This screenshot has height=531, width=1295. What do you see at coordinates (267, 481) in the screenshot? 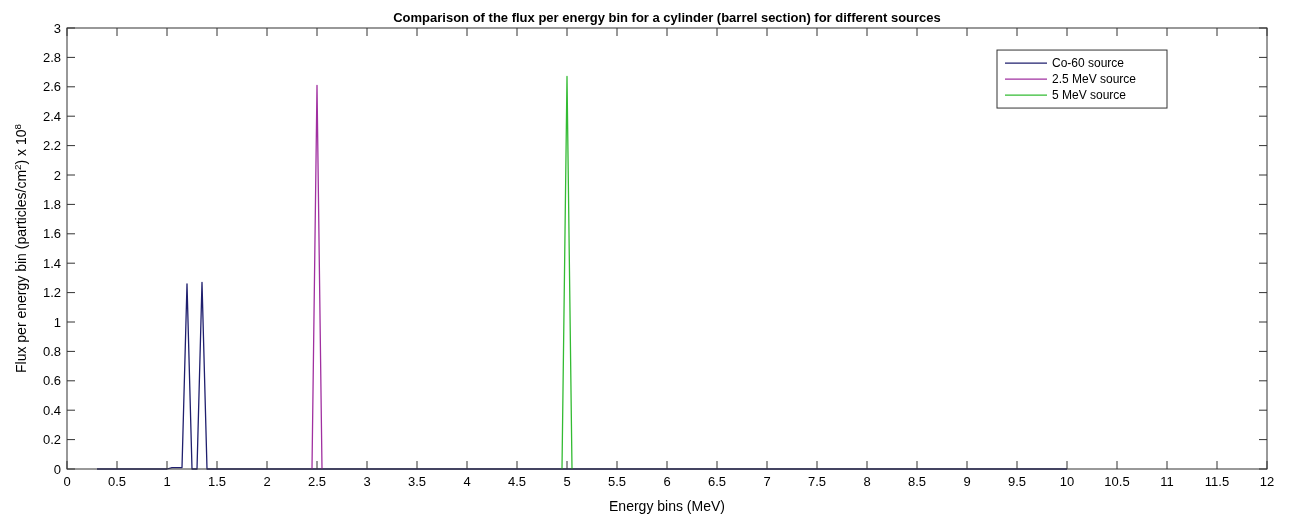
I see `x-tick-label: 2` at bounding box center [267, 481].